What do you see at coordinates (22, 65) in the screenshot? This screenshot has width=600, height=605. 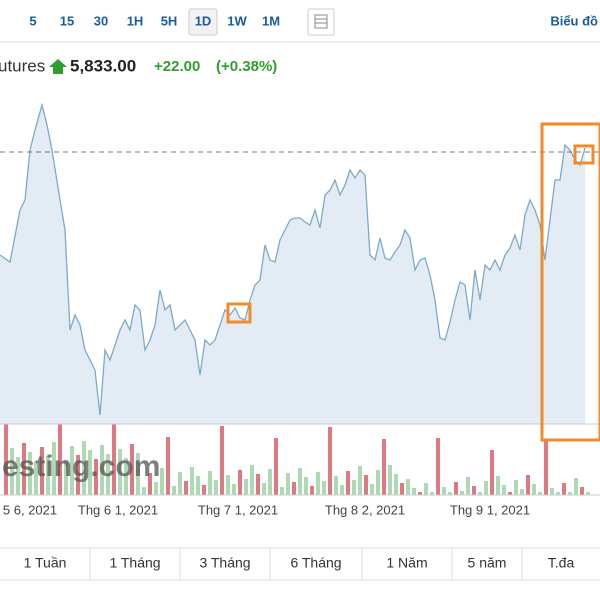 I see `instrument-name: utures` at bounding box center [22, 65].